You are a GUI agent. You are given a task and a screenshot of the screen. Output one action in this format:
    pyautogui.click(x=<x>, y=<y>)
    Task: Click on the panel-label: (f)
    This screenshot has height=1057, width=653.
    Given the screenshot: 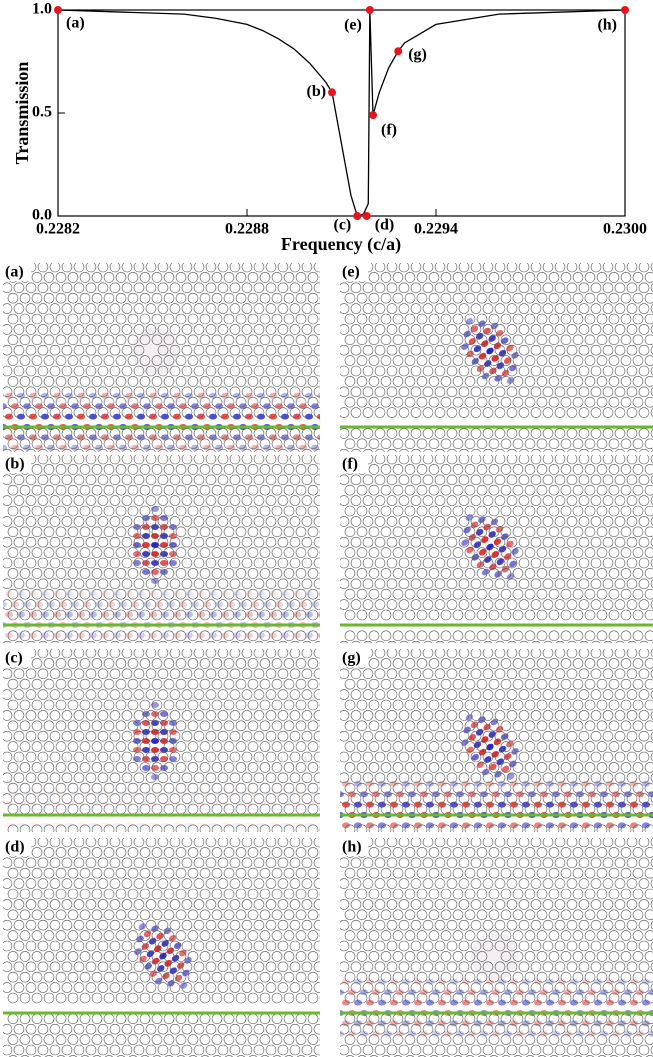 What is the action you would take?
    pyautogui.click(x=350, y=464)
    